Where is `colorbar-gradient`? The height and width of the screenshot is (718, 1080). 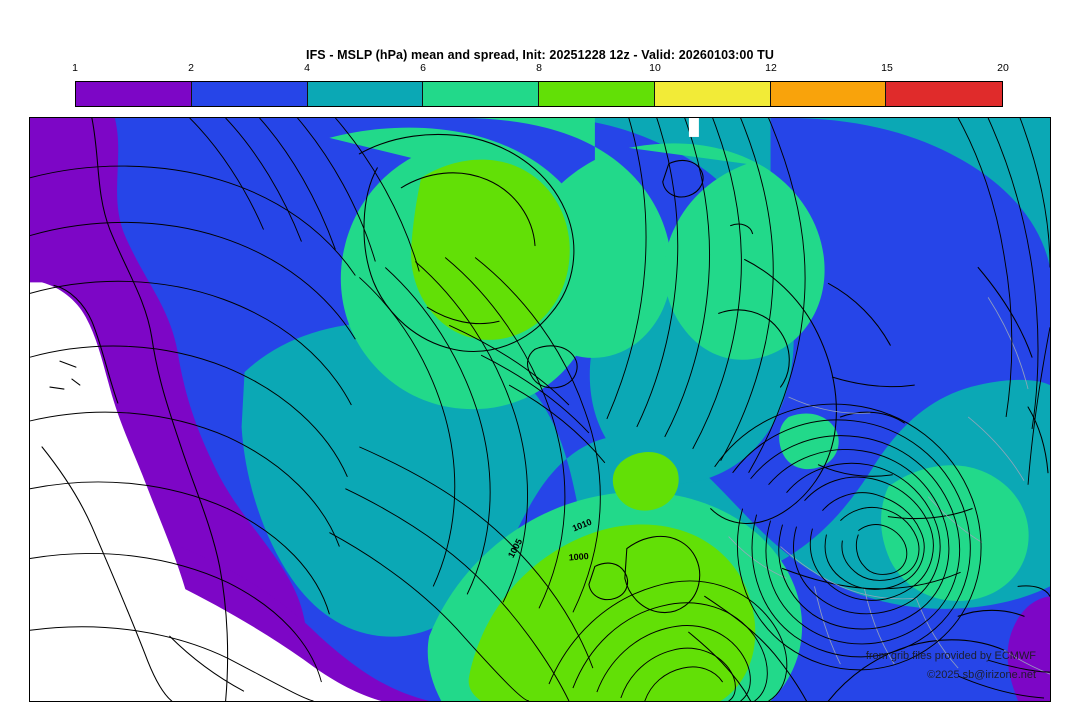
colorbar-gradient is located at coordinates (539, 94).